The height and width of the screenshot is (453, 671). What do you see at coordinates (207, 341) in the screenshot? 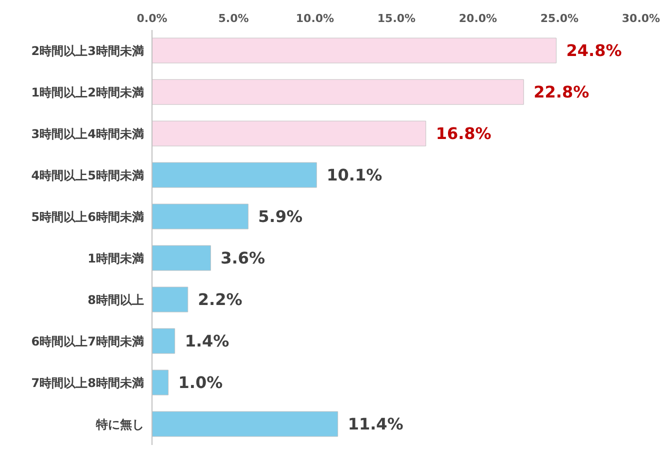
I see `data-label: 1.4%` at bounding box center [207, 341].